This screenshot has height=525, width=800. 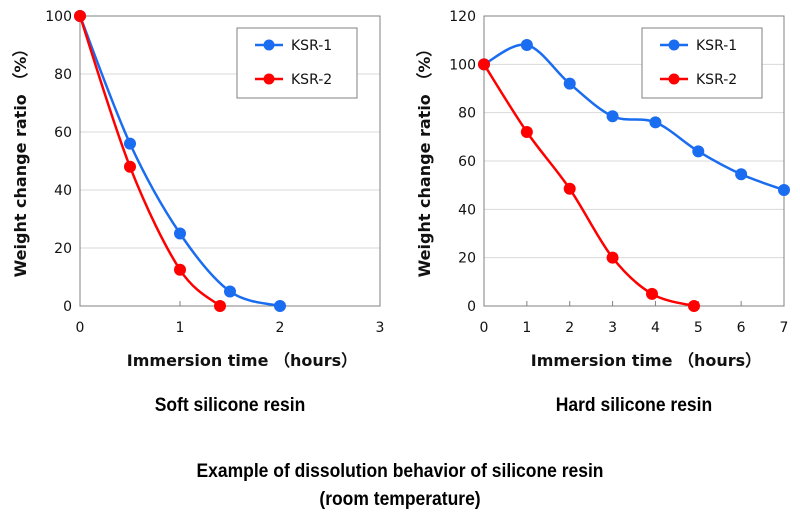 What do you see at coordinates (634, 405) in the screenshot?
I see `chart-title-hard: Hard silicone resin` at bounding box center [634, 405].